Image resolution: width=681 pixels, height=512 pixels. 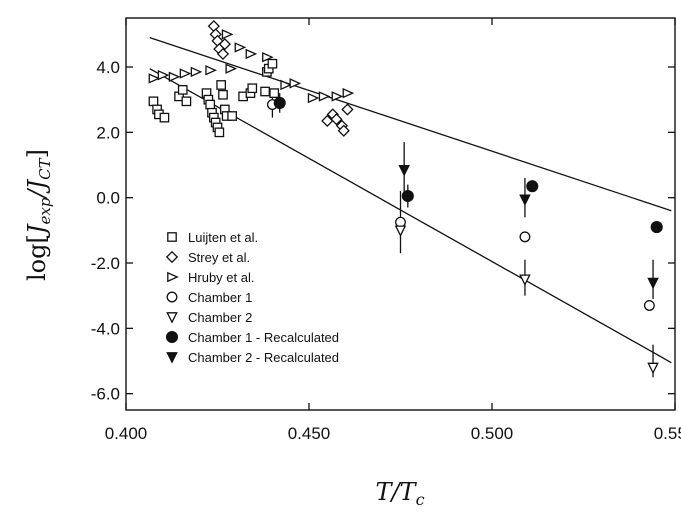 I want to click on y-tick-label: 4.0, so click(x=108, y=67).